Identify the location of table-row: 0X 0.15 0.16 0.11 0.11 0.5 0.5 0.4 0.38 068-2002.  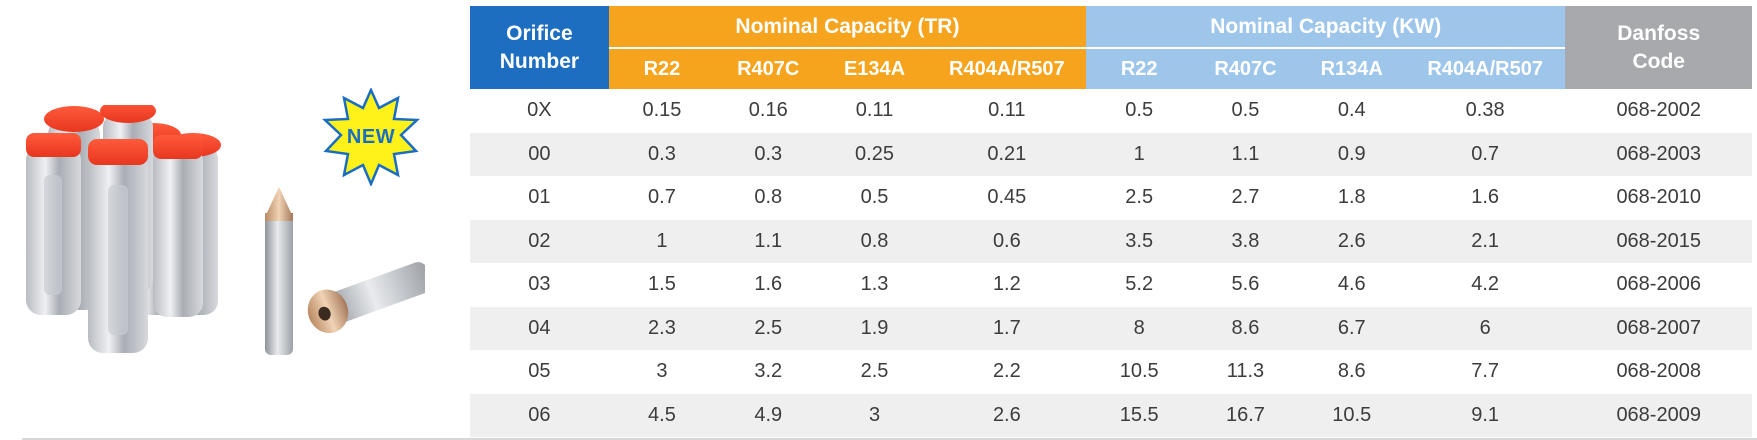
(1111, 111).